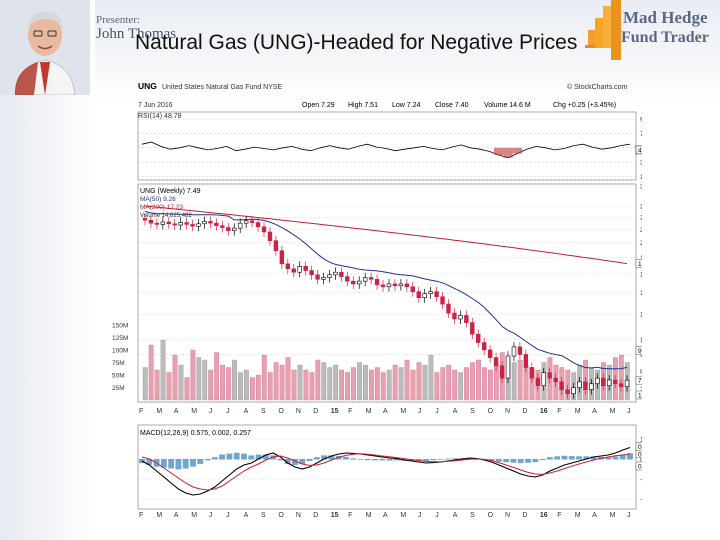 The image size is (720, 540). Describe the element at coordinates (120, 338) in the screenshot. I see `volume-tick-label: 125M` at that location.